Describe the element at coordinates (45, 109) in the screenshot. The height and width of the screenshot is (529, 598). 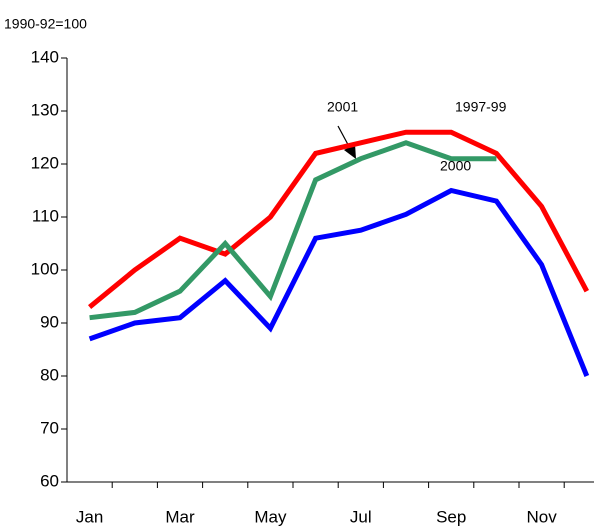
I see `y-tick-label: 130` at that location.